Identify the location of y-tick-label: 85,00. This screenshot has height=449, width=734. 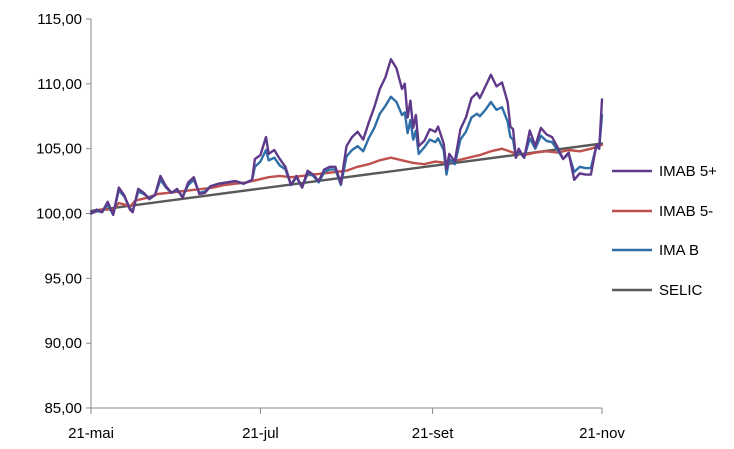
(63, 408).